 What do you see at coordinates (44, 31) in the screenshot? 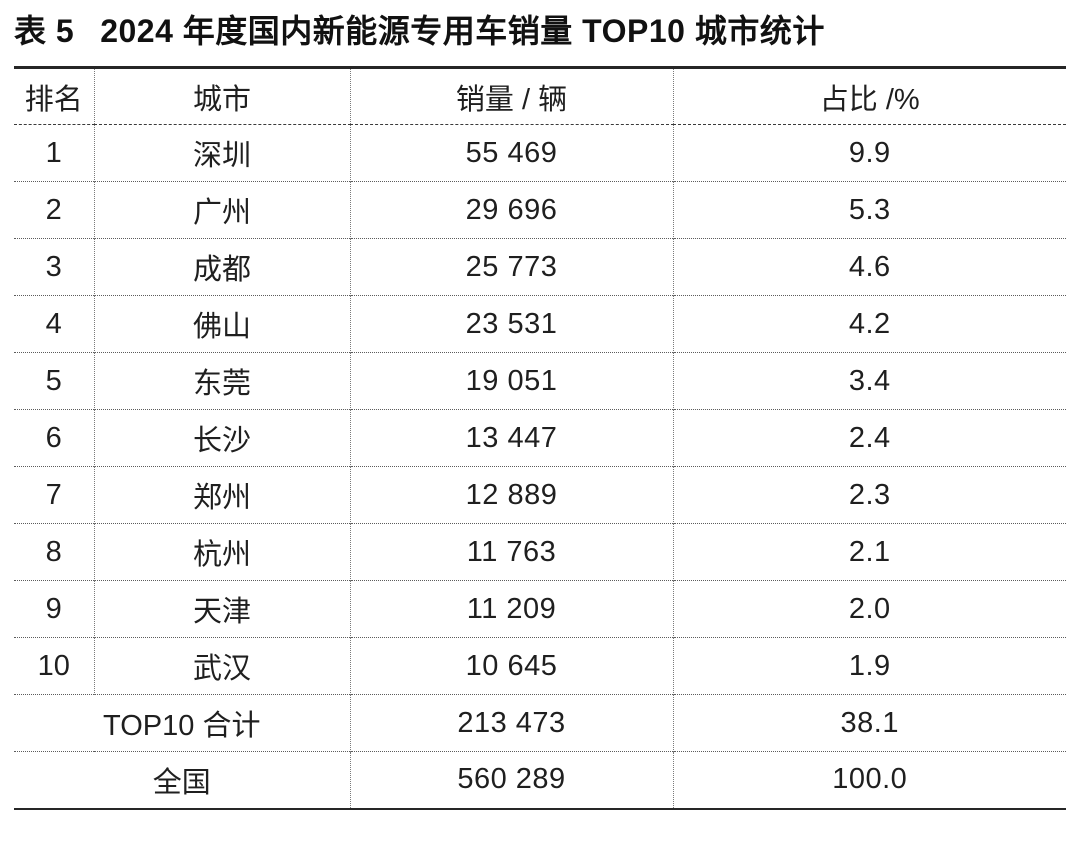
I see `table-caption-number: 表 5` at bounding box center [44, 31].